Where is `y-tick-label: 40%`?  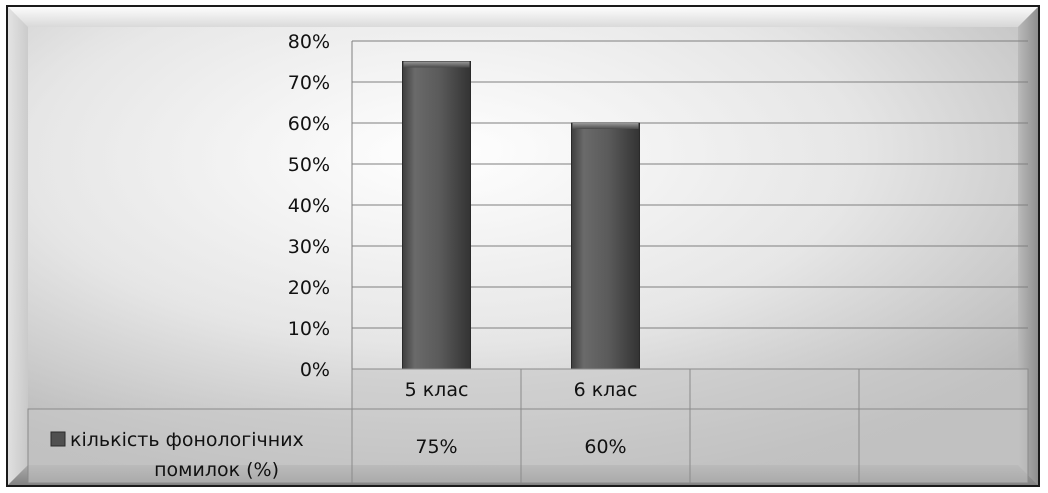
y-tick-label: 40% is located at coordinates (309, 206).